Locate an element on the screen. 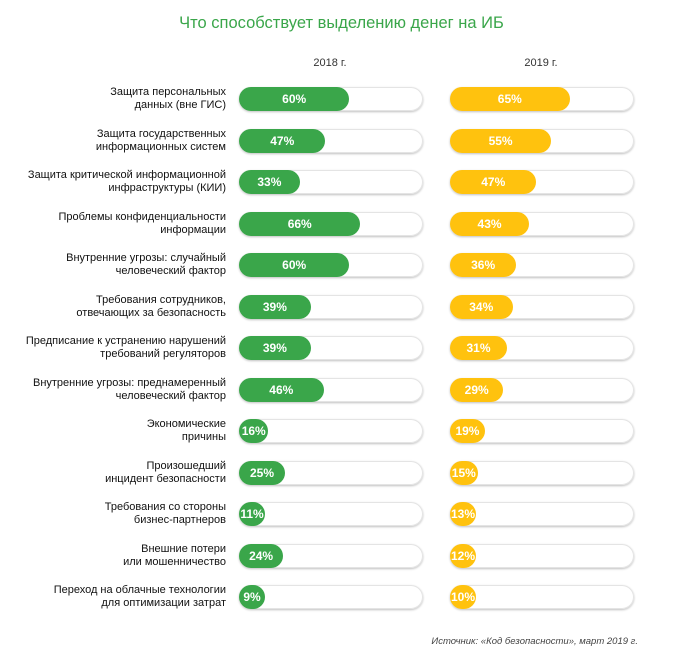  bar-track-2019: 29% is located at coordinates (542, 389).